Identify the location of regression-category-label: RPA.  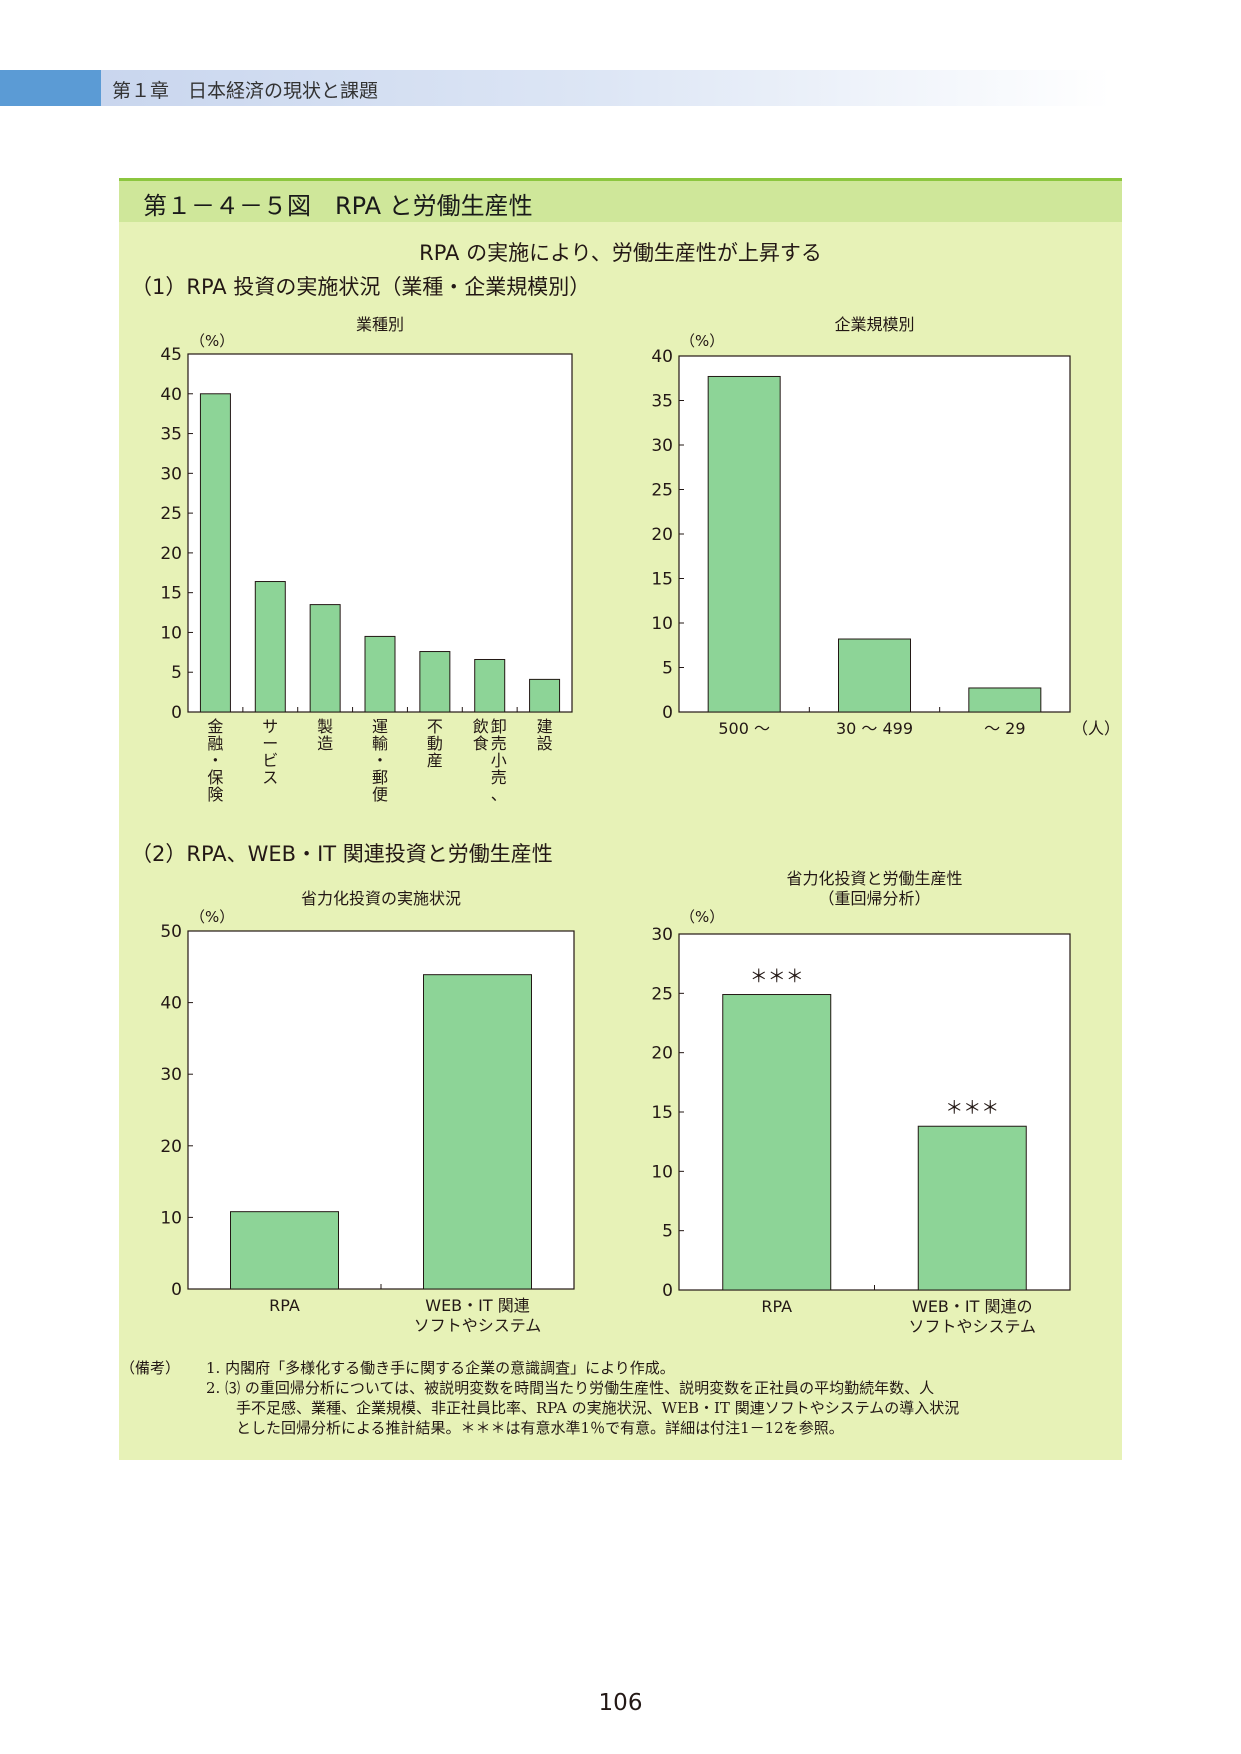
(776, 1306).